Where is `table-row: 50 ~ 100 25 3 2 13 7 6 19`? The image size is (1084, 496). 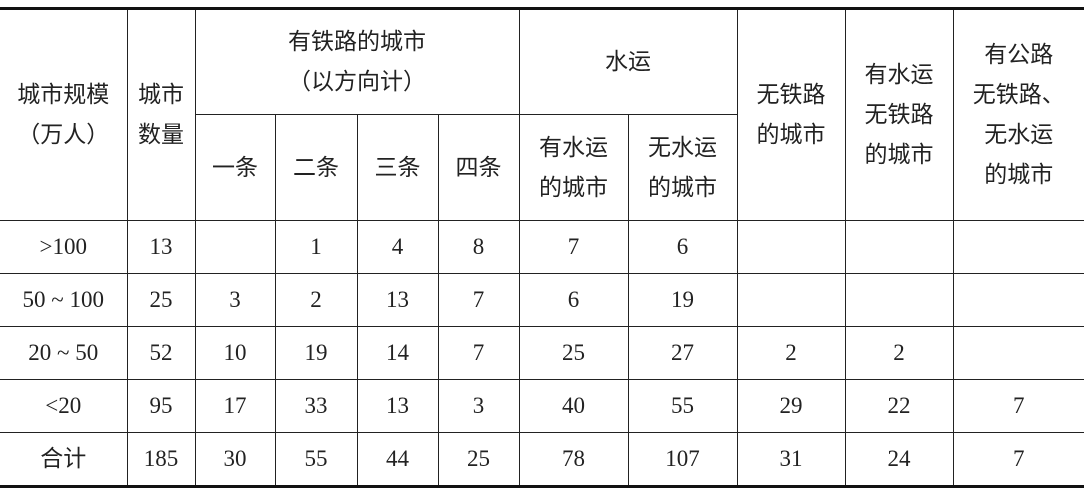
table-row: 50 ~ 100 25 3 2 13 7 6 19 is located at coordinates (542, 300).